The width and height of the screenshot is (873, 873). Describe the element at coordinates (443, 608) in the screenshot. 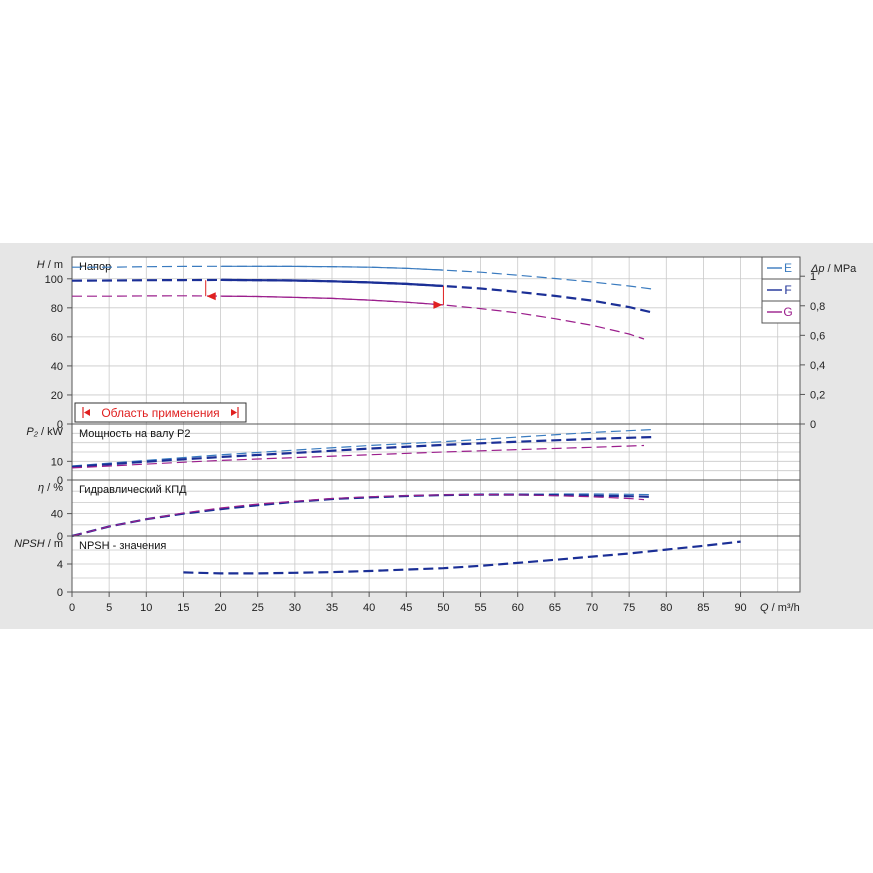

I see `x-tick-label: 50` at that location.